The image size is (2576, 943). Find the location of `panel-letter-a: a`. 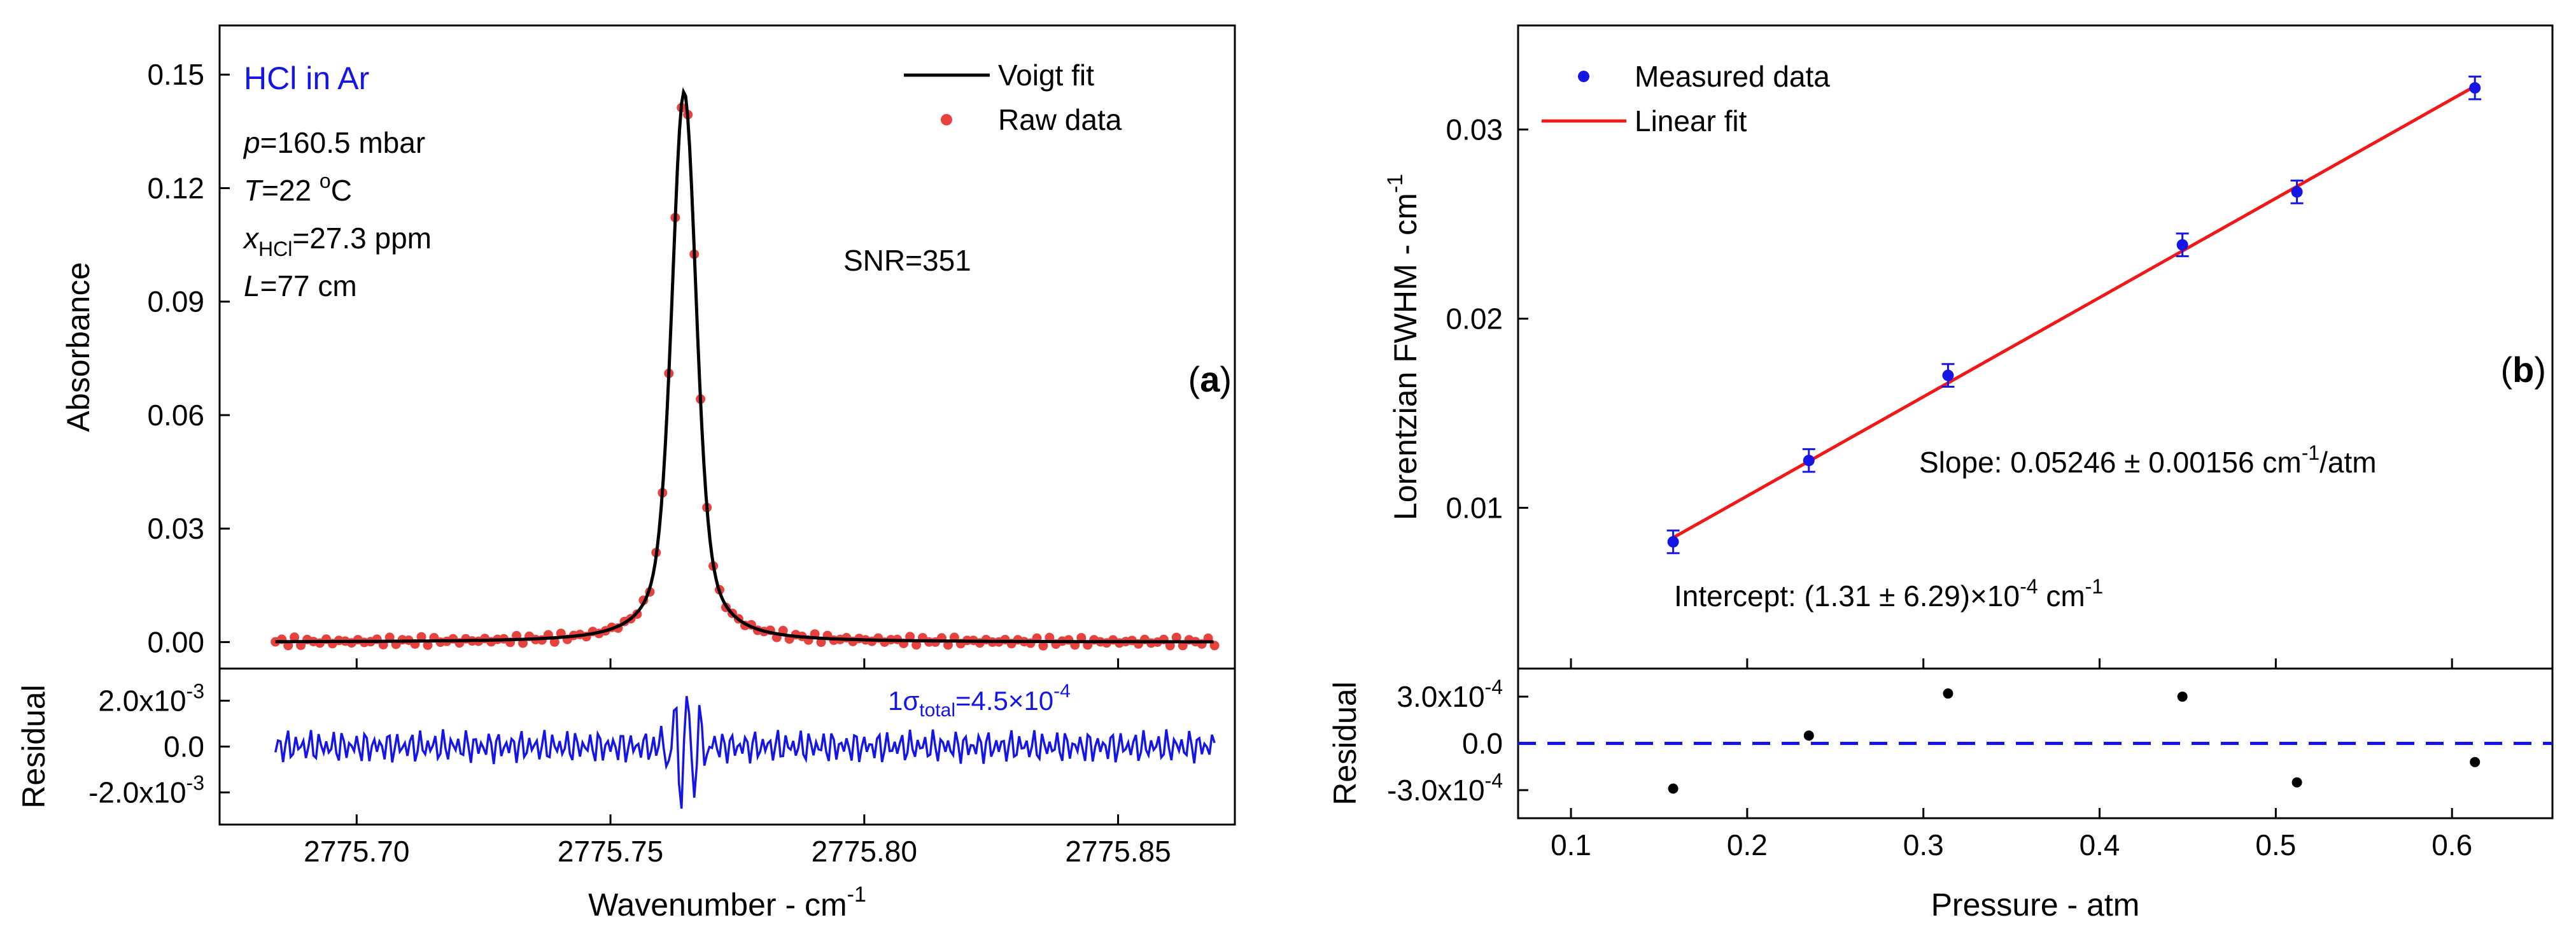

panel-letter-a: a is located at coordinates (1210, 379).